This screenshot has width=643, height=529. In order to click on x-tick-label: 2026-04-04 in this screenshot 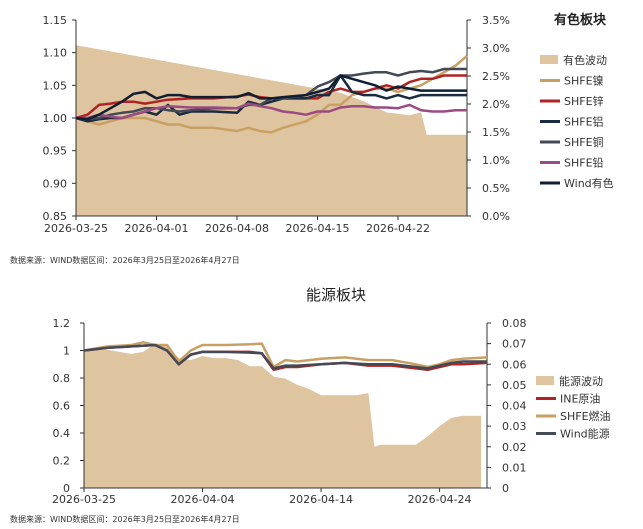, I will do `click(203, 499)`.